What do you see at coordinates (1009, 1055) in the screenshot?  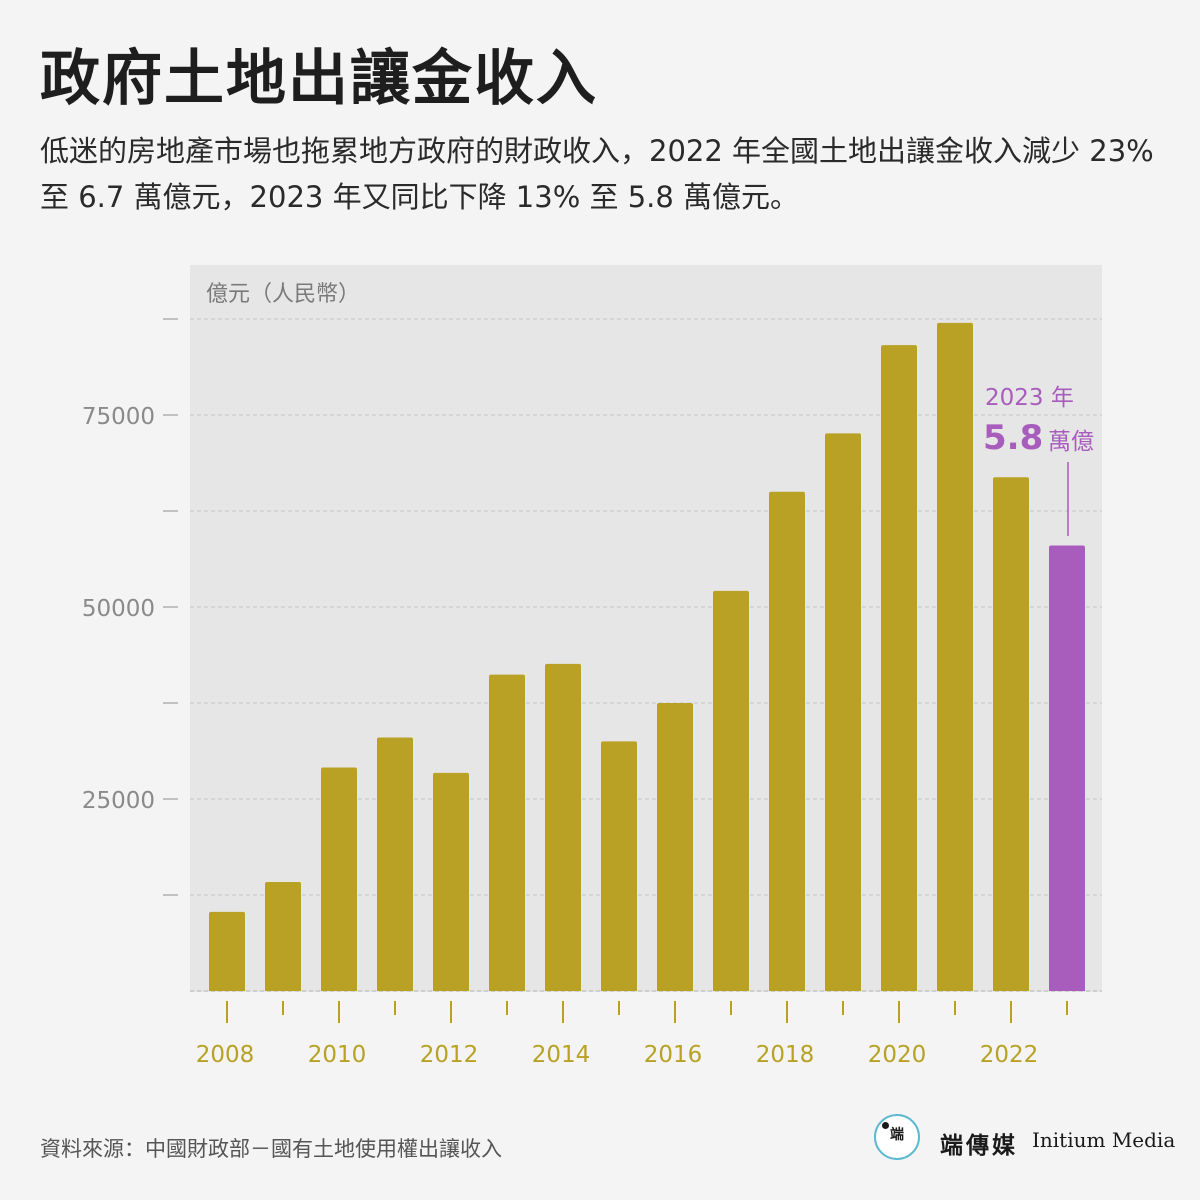 I see `x-tick-label: 2022` at bounding box center [1009, 1055].